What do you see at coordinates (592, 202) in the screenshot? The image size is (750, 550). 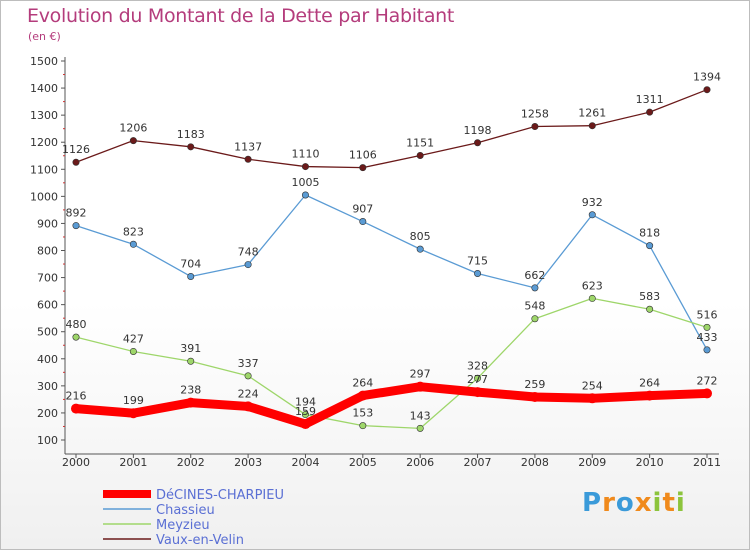 I see `data-label-chassieu: 932` at bounding box center [592, 202].